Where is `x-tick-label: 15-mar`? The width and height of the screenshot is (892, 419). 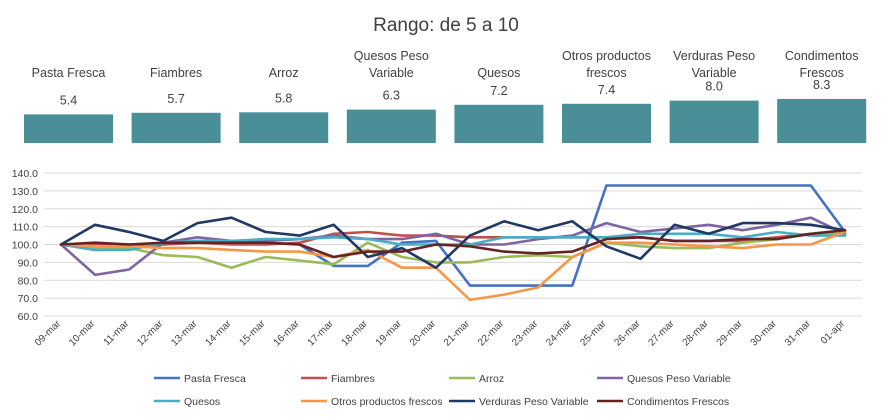
x-tick-label: 15-mar is located at coordinates (252, 333).